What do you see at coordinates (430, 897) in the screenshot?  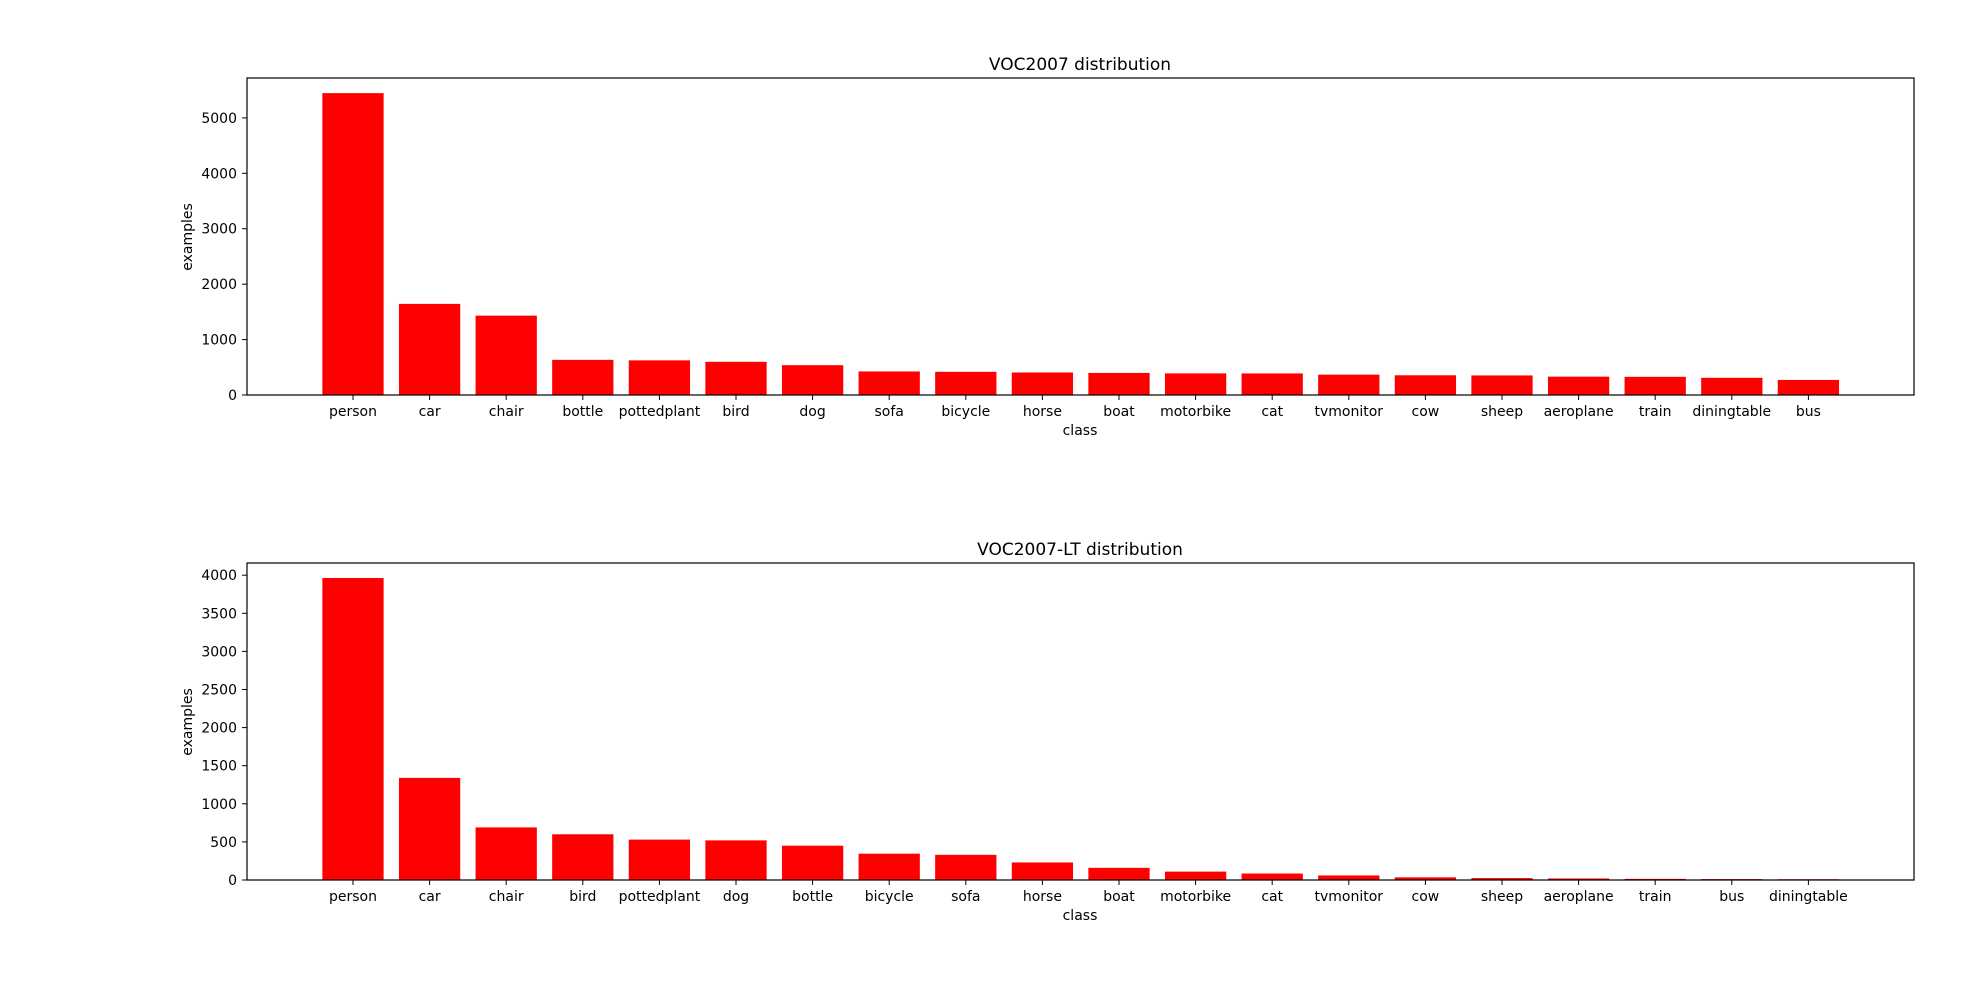 I see `x-tick-label: car` at bounding box center [430, 897].